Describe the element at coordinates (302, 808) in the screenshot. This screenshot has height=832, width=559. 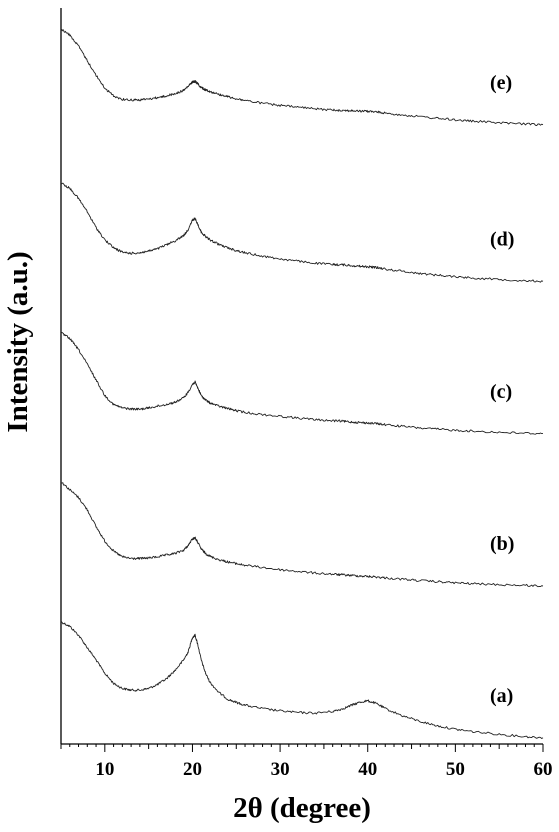
I see `x-axis-title: 2θ (degree)` at that location.